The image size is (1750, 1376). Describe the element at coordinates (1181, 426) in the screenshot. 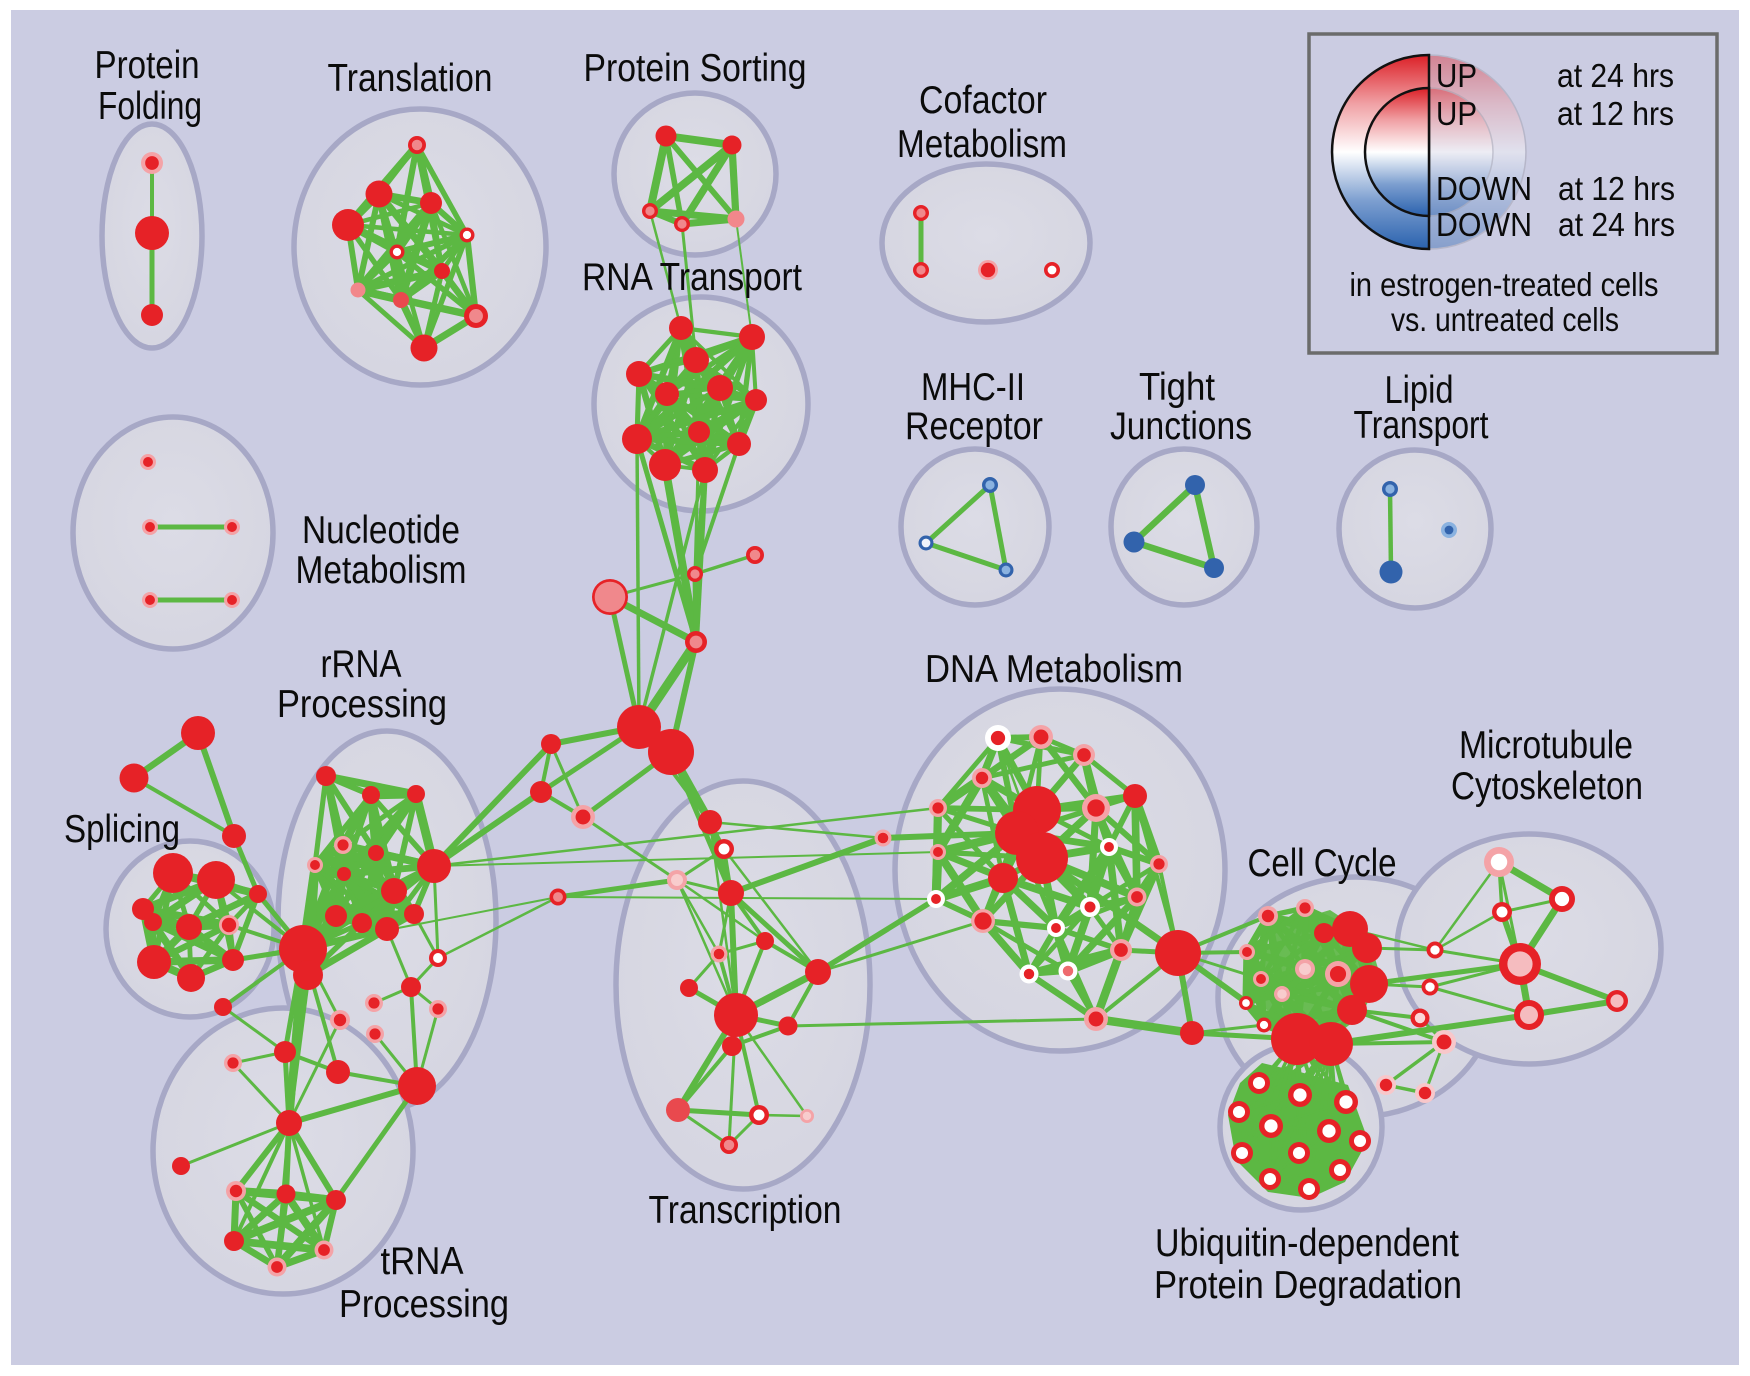

I see `svg-text: Junctions` at that location.